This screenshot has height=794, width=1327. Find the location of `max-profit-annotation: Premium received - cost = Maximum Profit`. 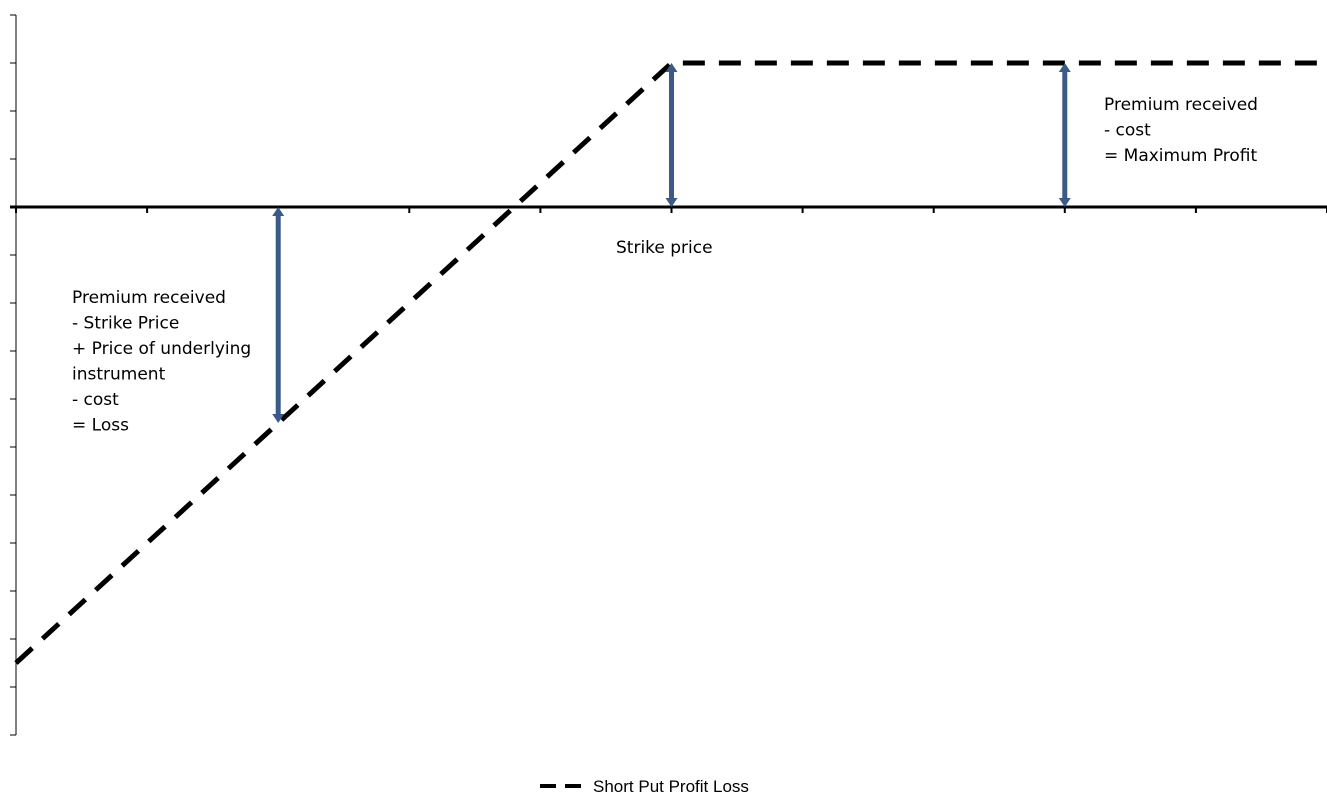

max-profit-annotation: Premium received - cost = Maximum Profit is located at coordinates (1183, 130).